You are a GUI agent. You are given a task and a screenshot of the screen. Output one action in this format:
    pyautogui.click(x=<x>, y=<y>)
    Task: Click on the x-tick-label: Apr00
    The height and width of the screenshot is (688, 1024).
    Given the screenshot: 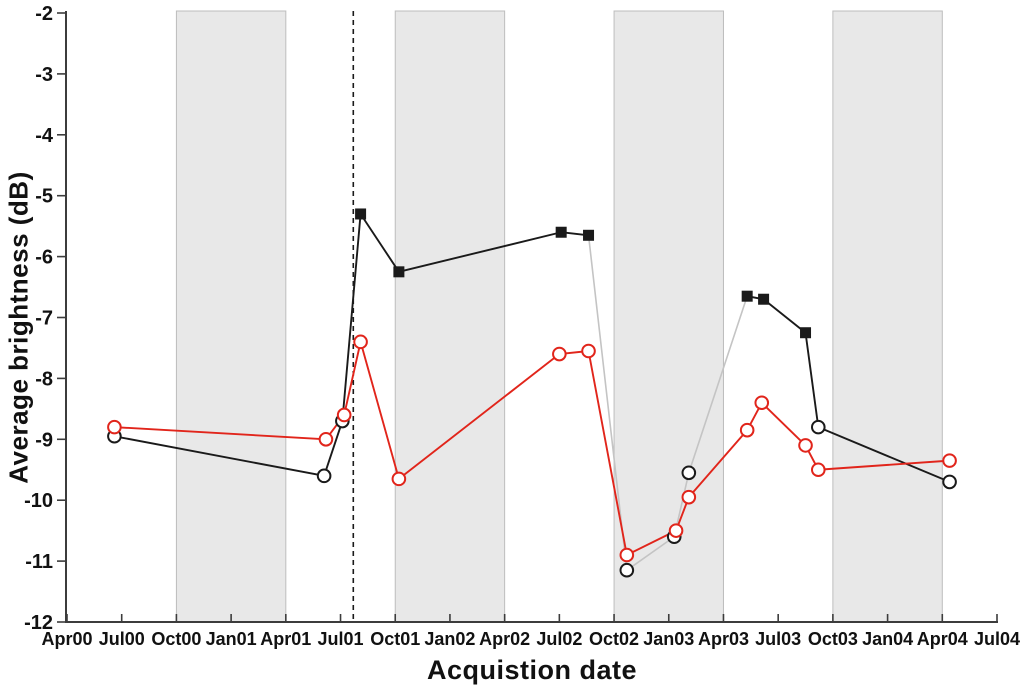 What is the action you would take?
    pyautogui.click(x=66, y=639)
    